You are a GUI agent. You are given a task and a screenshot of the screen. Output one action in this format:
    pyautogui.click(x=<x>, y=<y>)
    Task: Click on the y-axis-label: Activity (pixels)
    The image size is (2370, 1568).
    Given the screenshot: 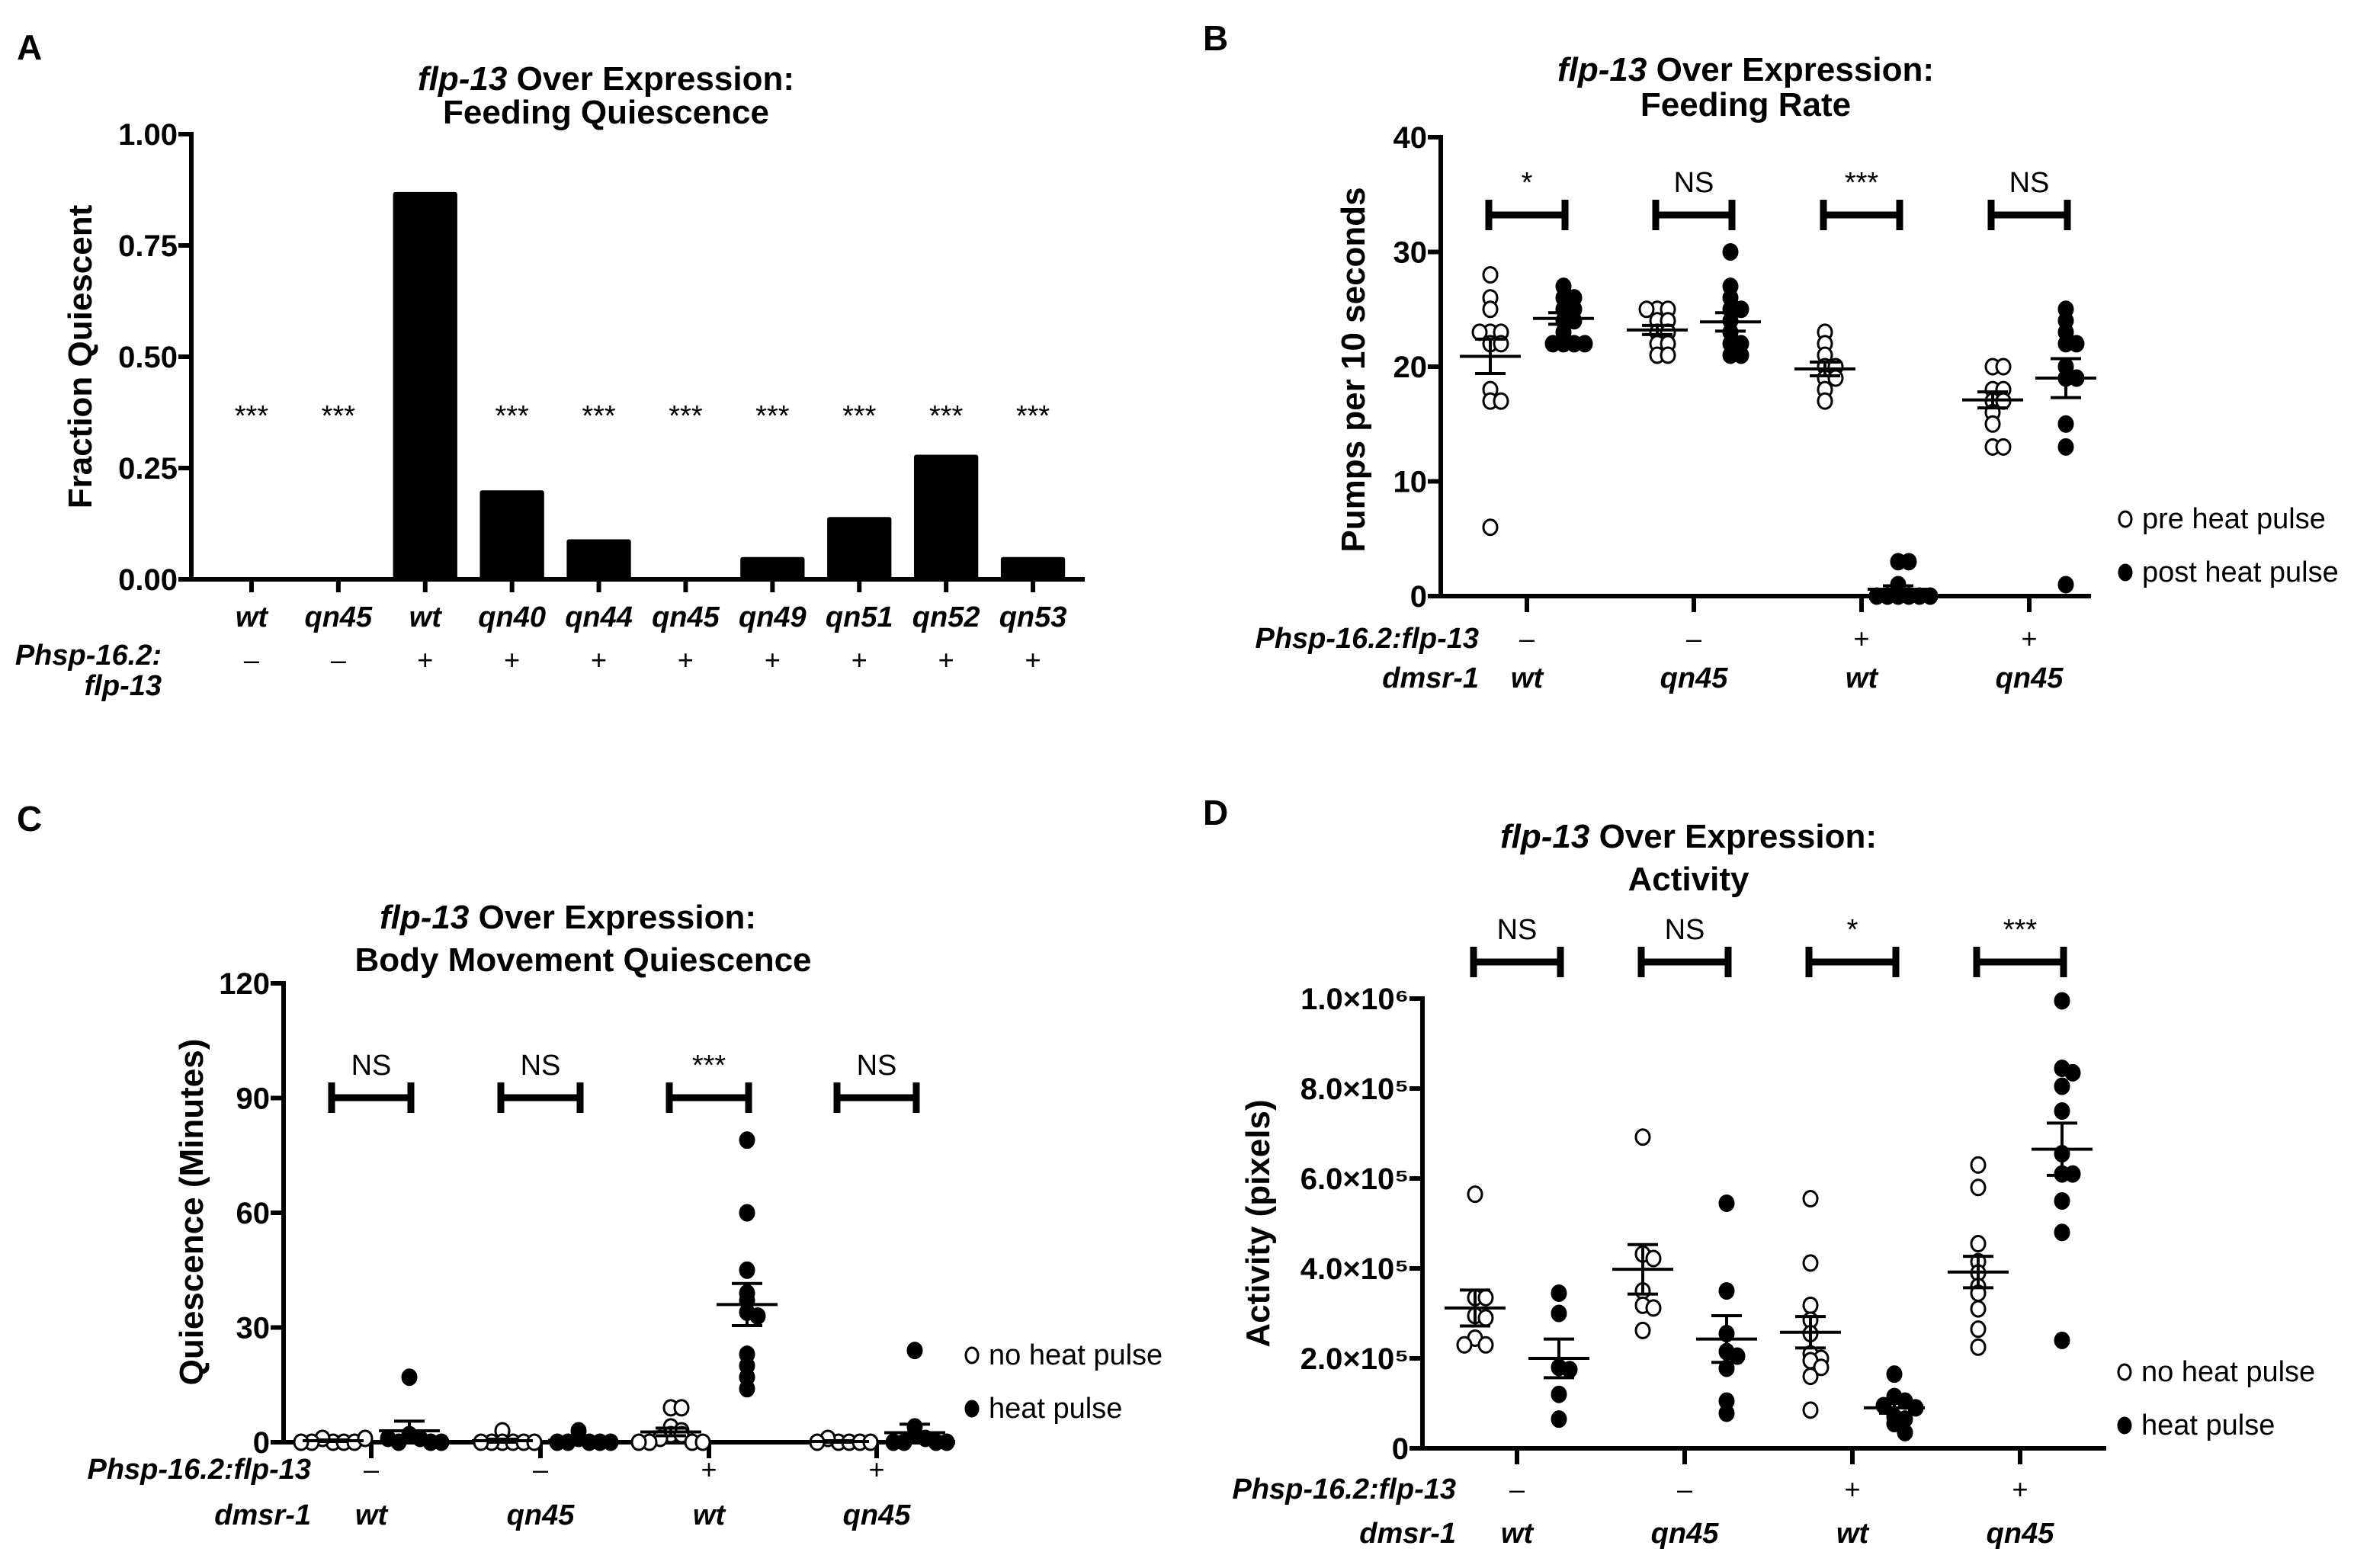 What is the action you would take?
    pyautogui.click(x=1259, y=1223)
    